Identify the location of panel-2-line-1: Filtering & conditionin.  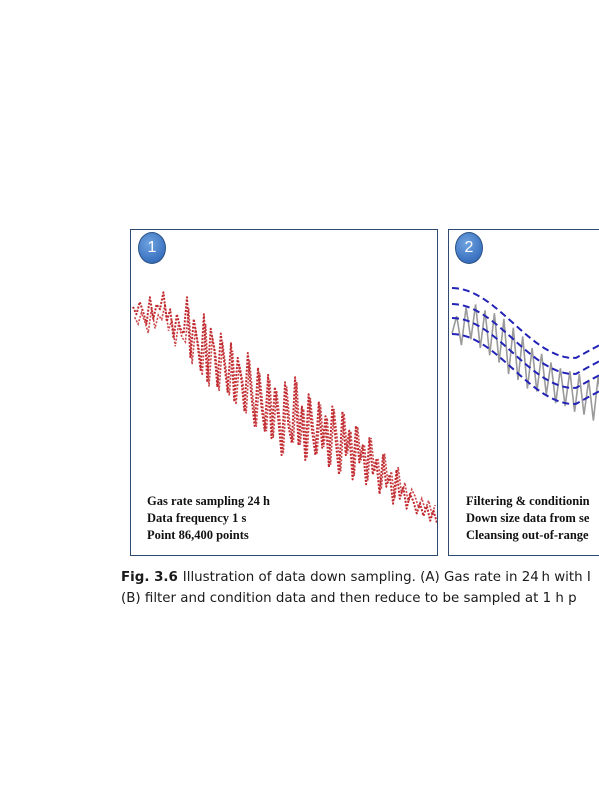
(528, 501).